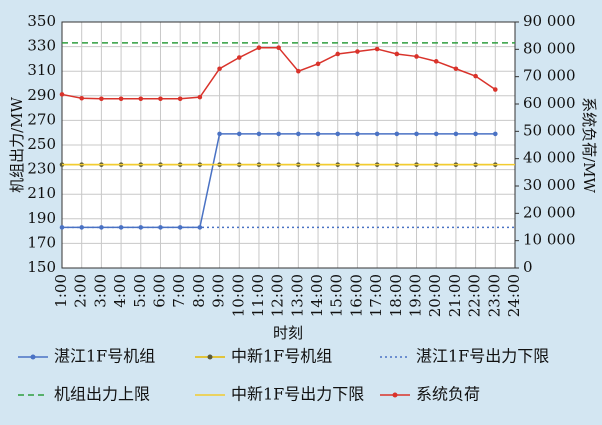 This screenshot has width=602, height=425. I want to click on x-tick-label: 5:00, so click(140, 291).